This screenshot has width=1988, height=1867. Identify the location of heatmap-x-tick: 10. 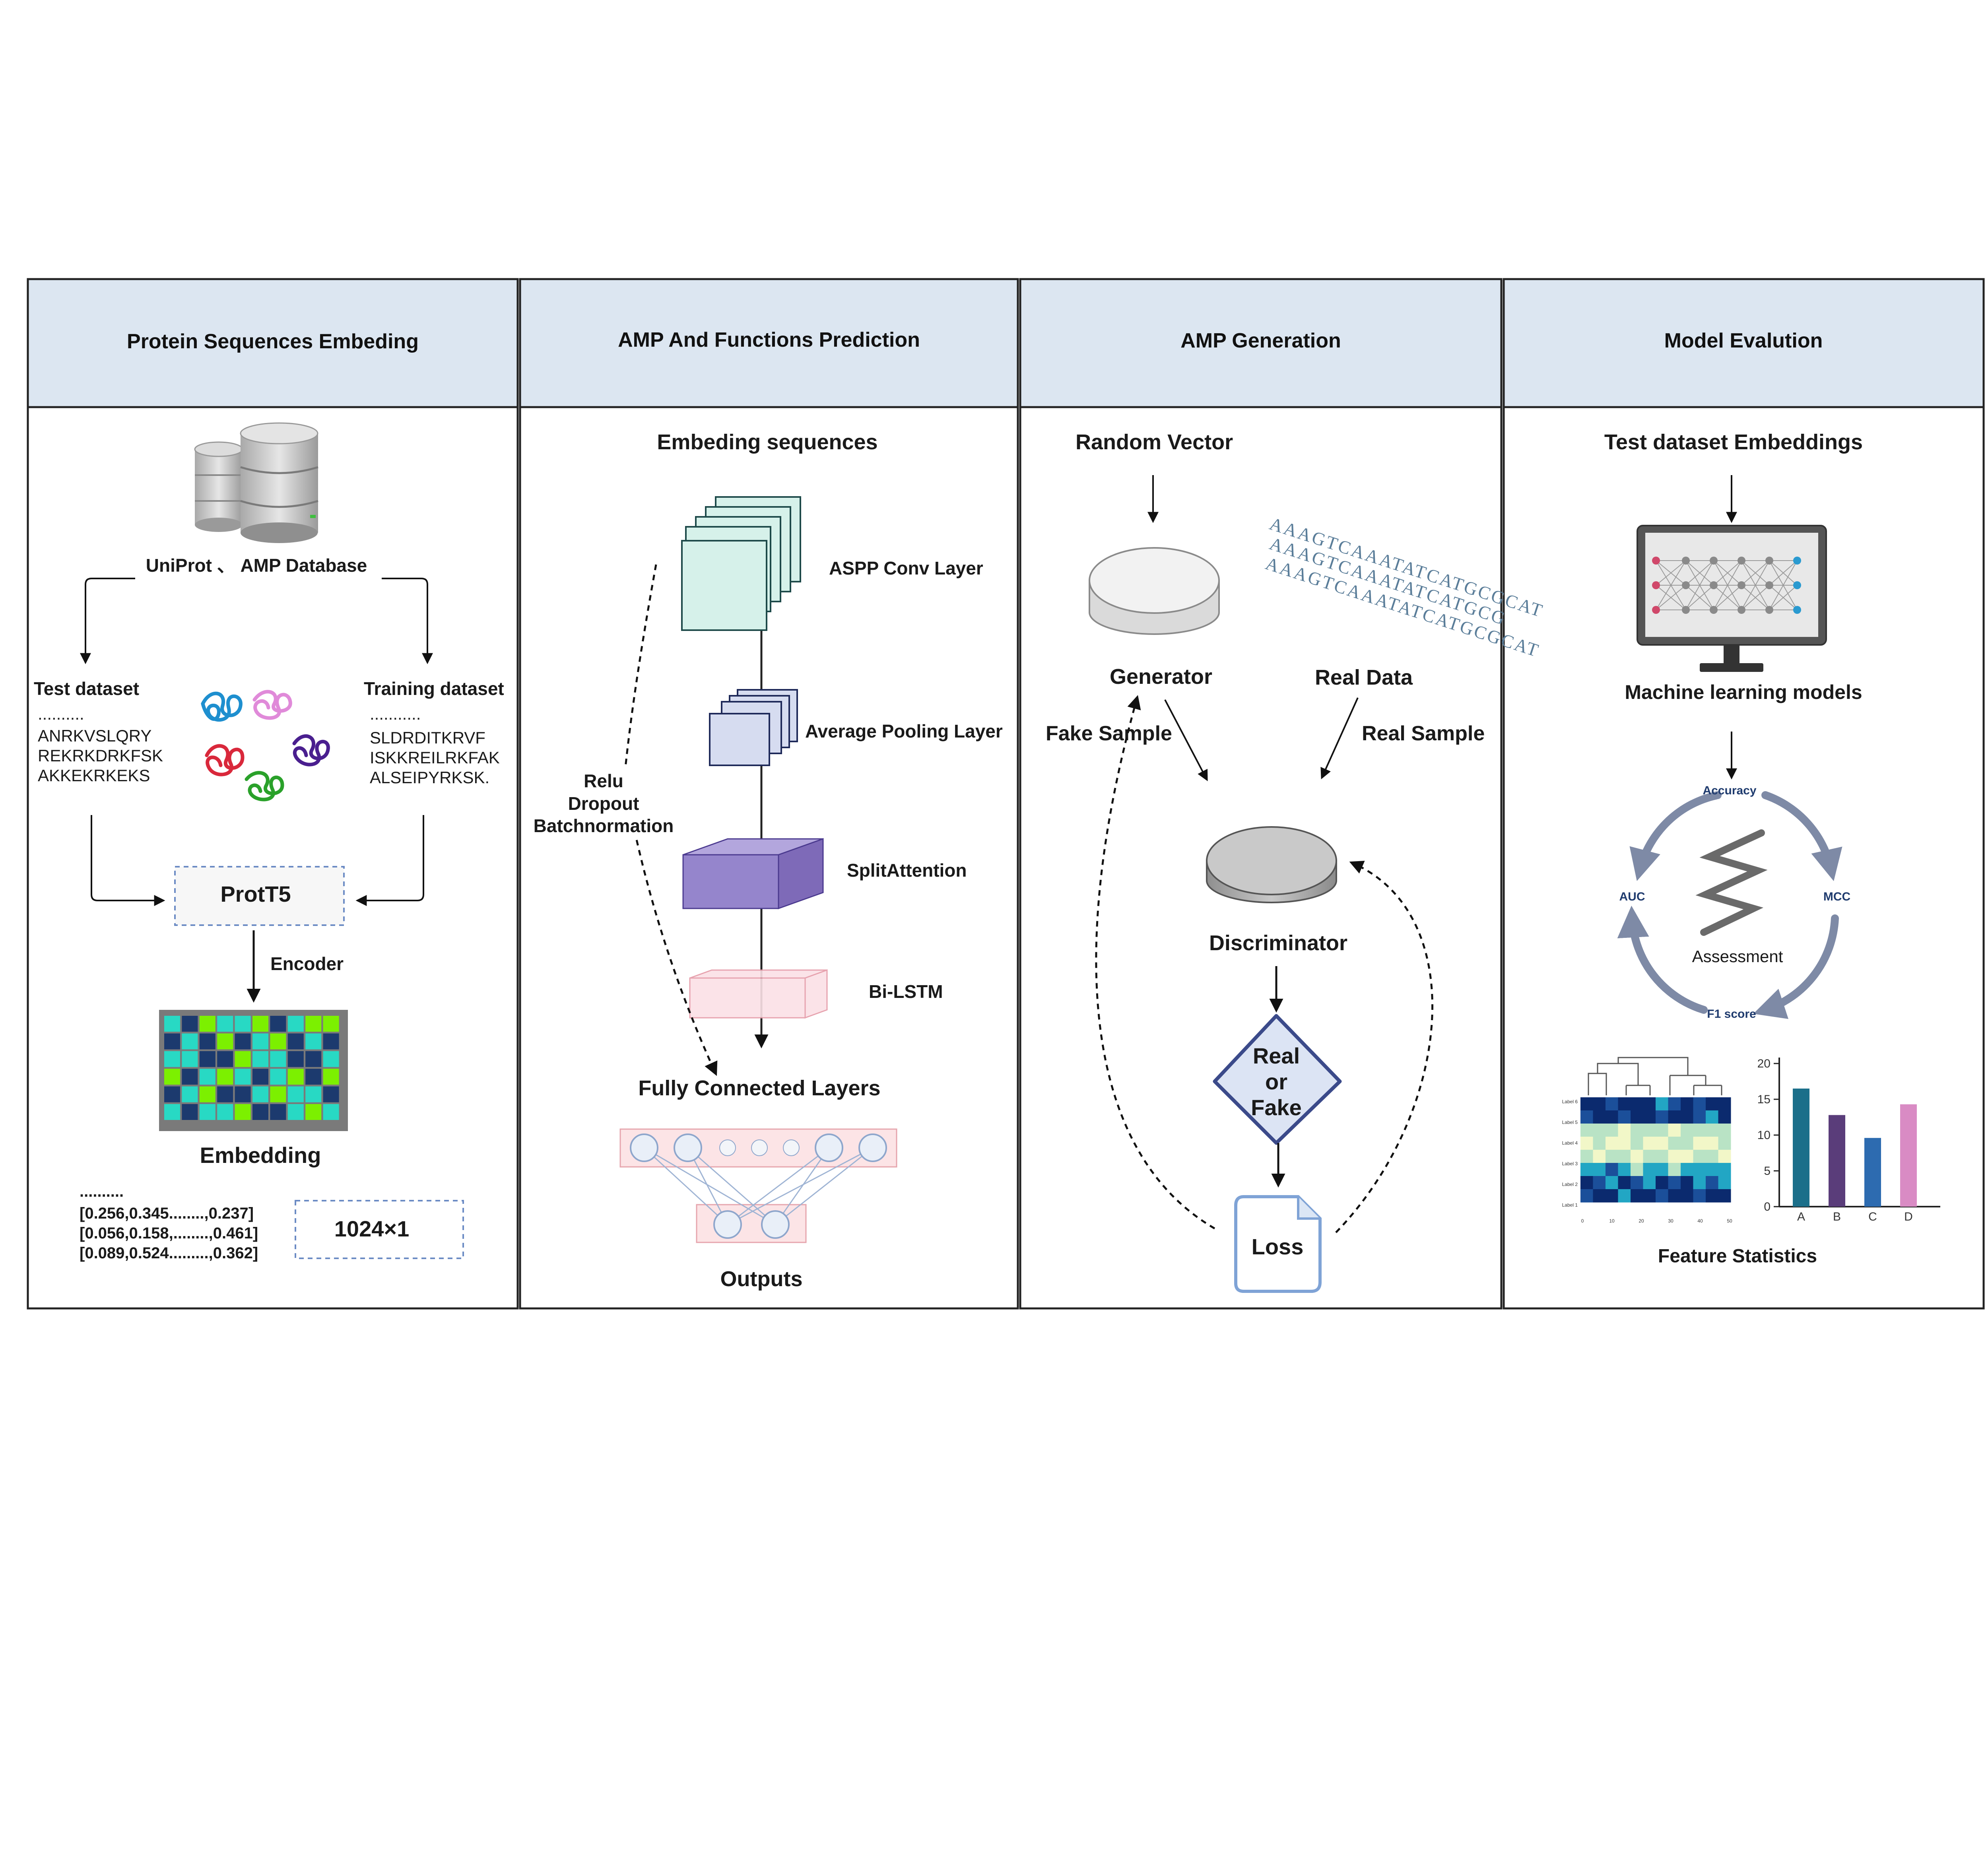
(1612, 1221).